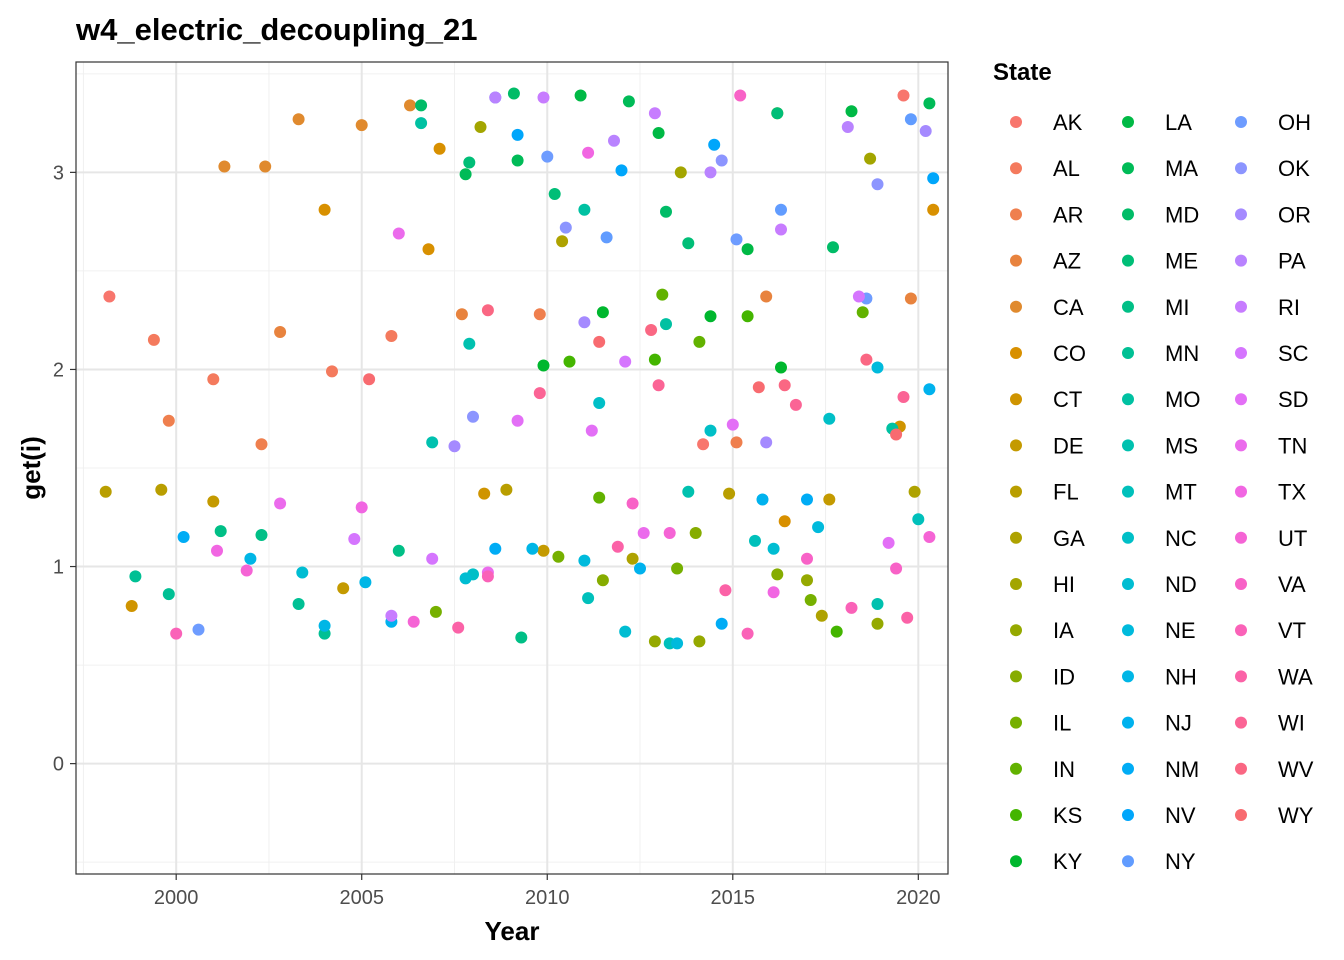  I want to click on legend-item-ky: KY, so click(1046, 861).